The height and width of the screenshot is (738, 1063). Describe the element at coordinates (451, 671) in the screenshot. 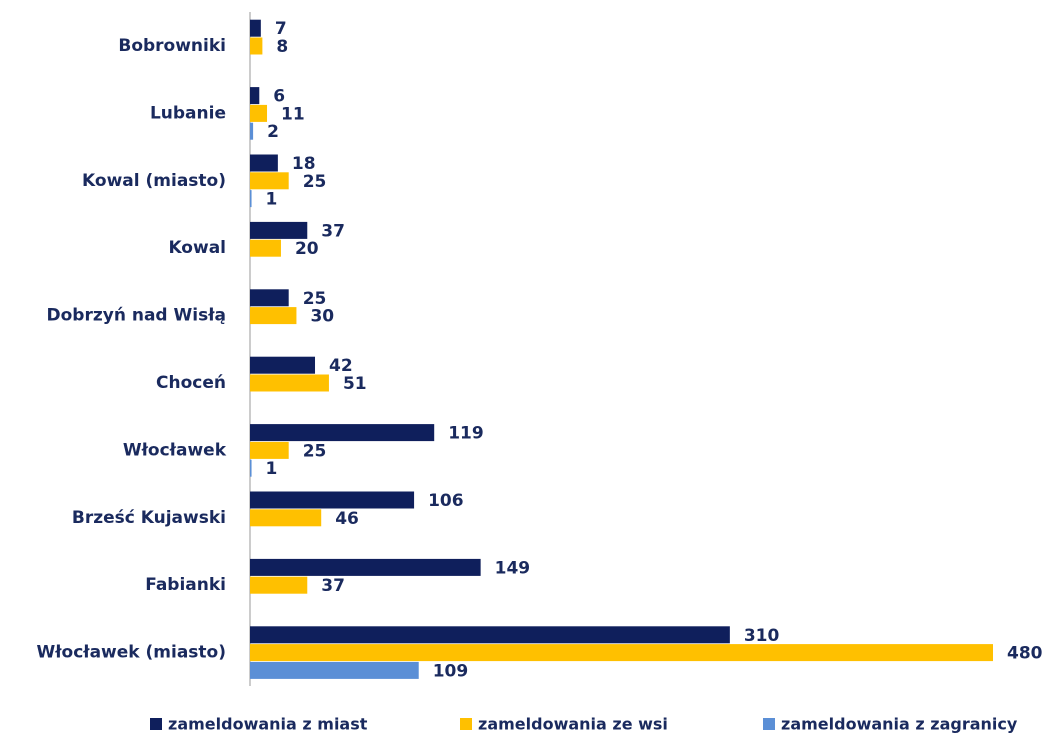

I see `data-label: 109` at that location.